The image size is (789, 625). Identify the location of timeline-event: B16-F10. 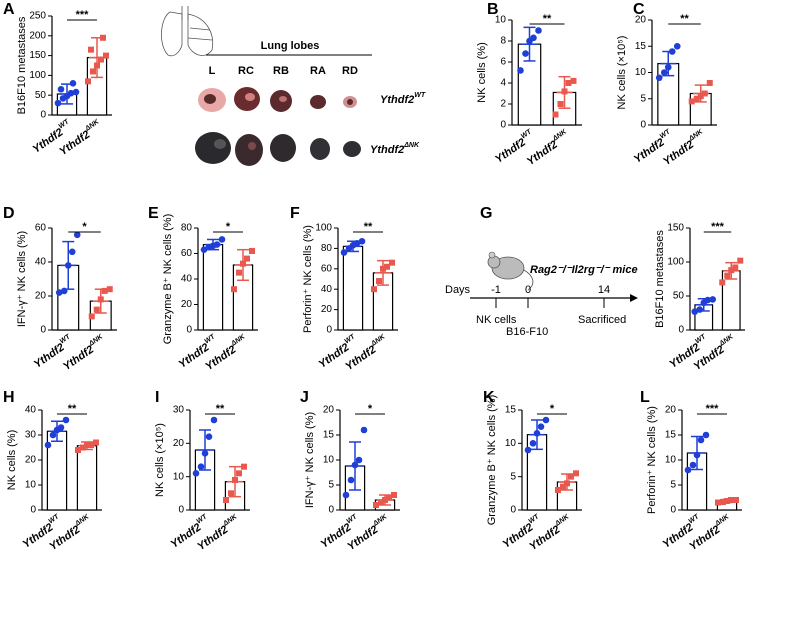
(527, 332).